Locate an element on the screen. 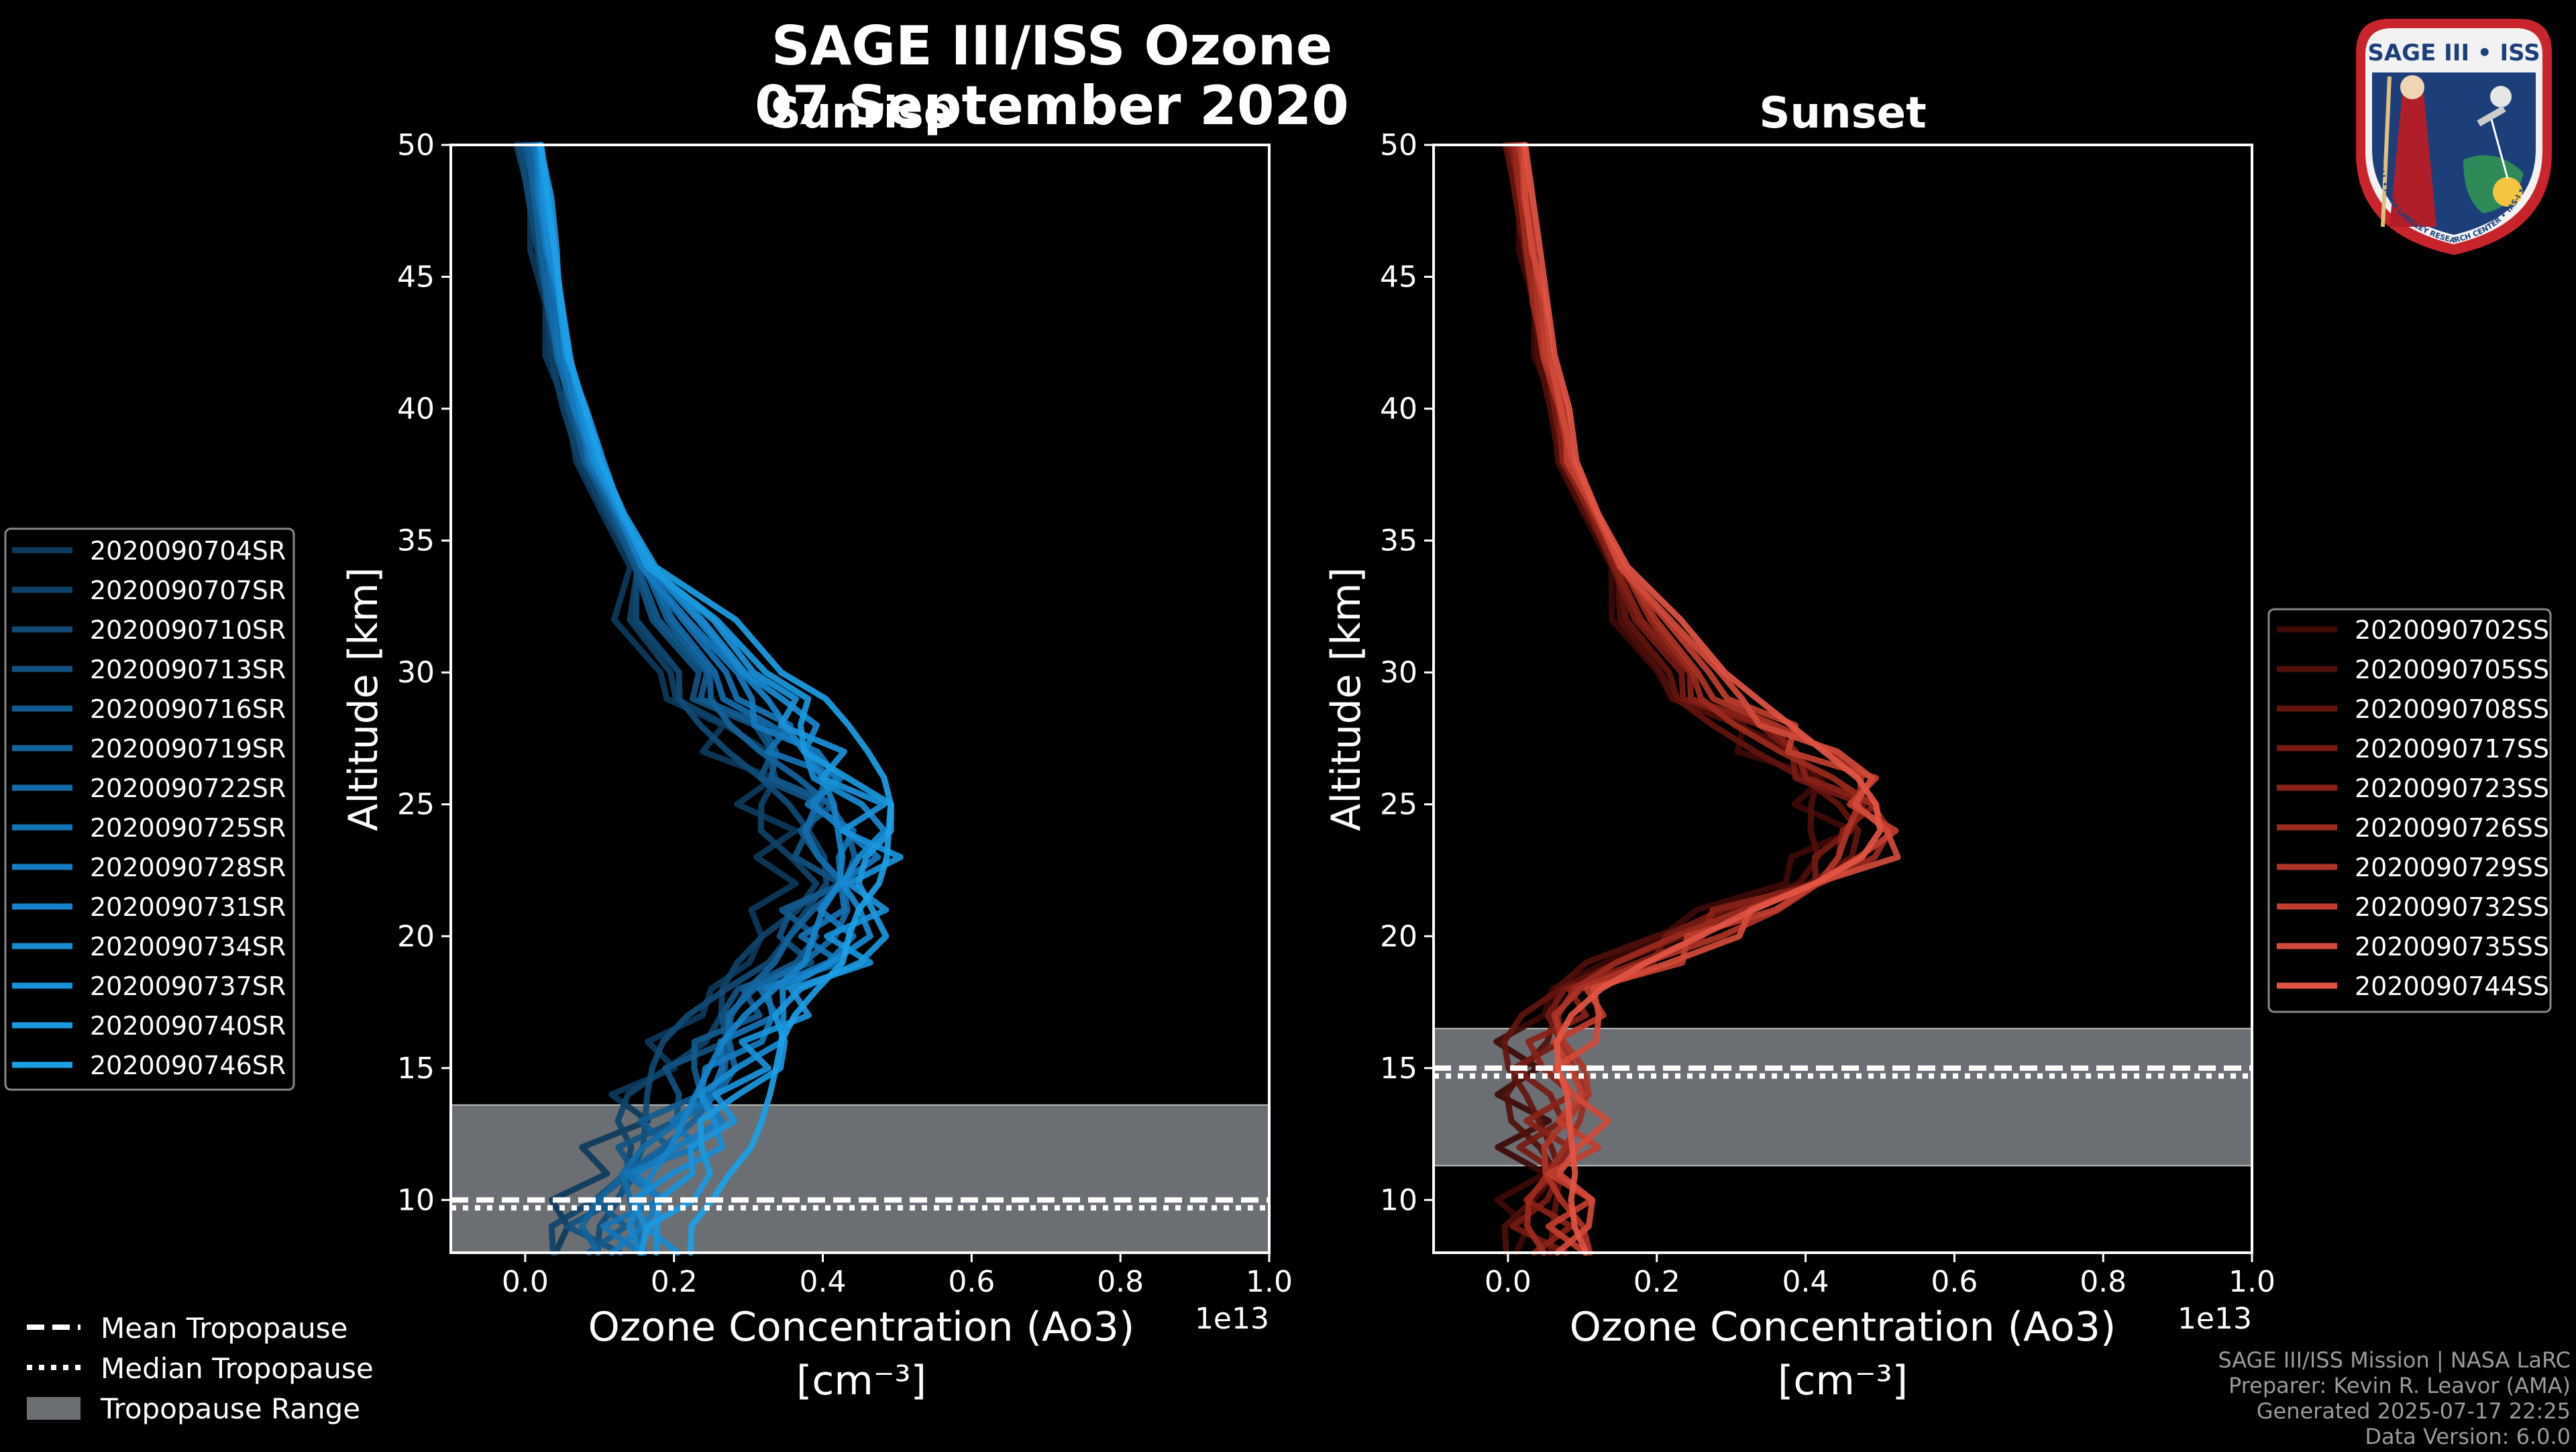 The width and height of the screenshot is (2576, 1452). sunset-x-tick-label: 0.4 is located at coordinates (1805, 1282).